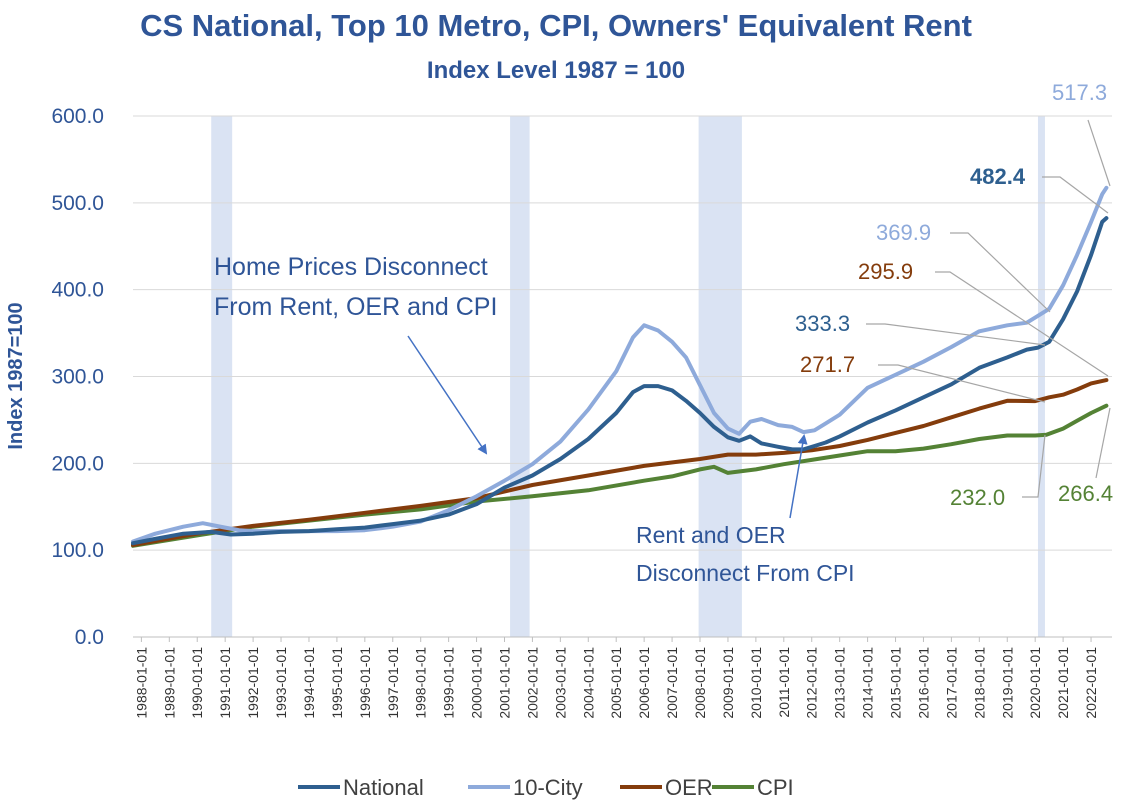 The image size is (1147, 803). What do you see at coordinates (812, 683) in the screenshot?
I see `x-tick-label: 2012-01-01` at bounding box center [812, 683].